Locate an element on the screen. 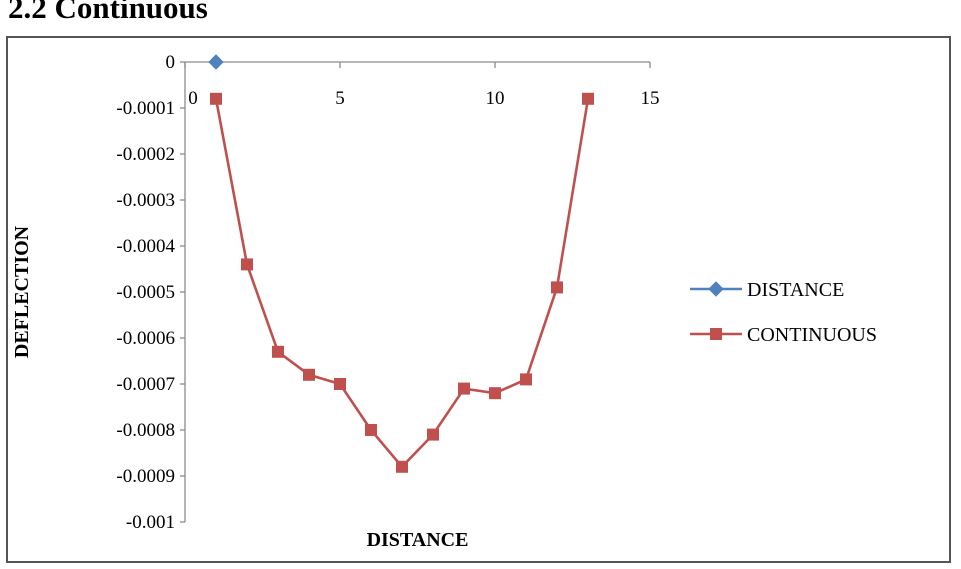 Image resolution: width=961 pixels, height=569 pixels. y-axis-title: DEFLECTION is located at coordinates (22, 291).